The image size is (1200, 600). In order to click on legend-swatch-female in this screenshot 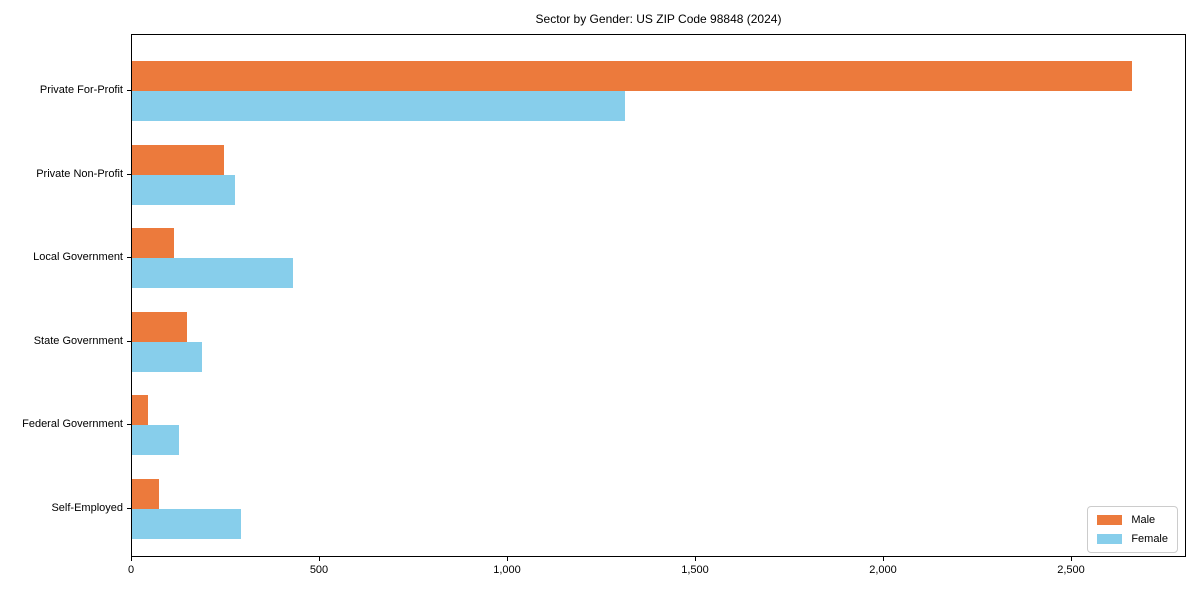, I will do `click(1110, 539)`.